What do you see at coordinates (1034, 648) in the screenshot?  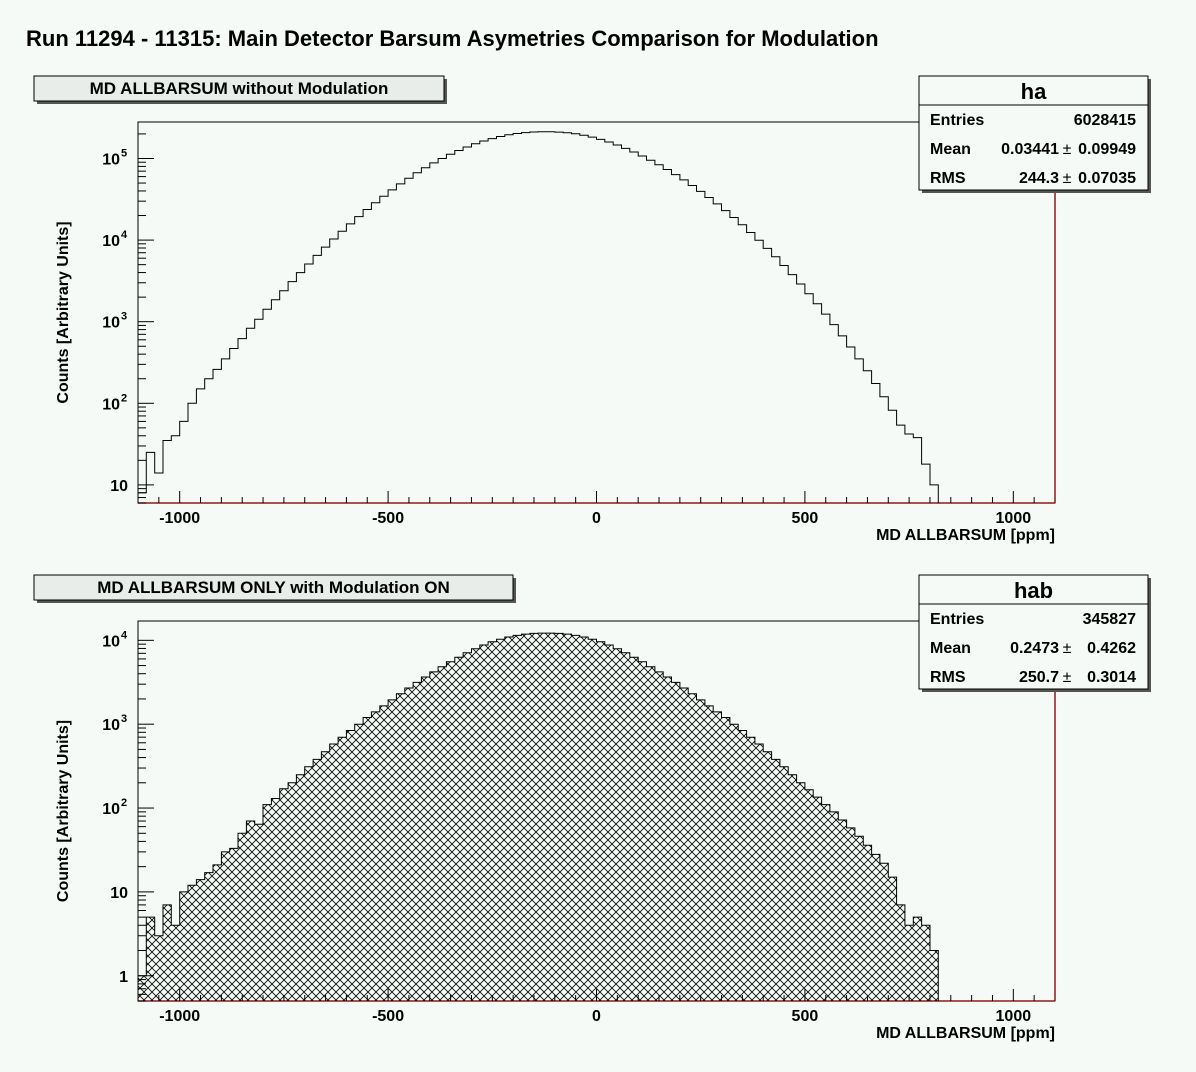 I see `stats-value: 0.2473` at bounding box center [1034, 648].